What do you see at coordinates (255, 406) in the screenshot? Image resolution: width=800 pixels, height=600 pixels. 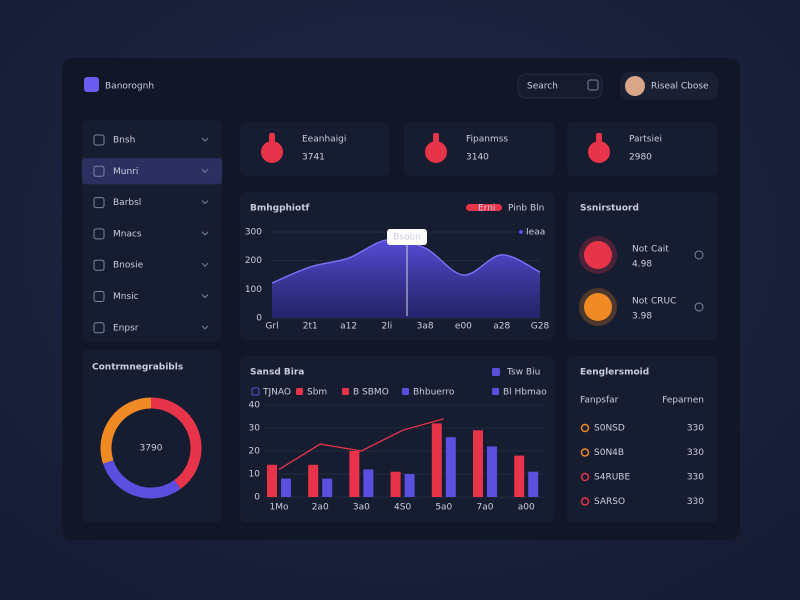 I see `y-tick-label: 40` at bounding box center [255, 406].